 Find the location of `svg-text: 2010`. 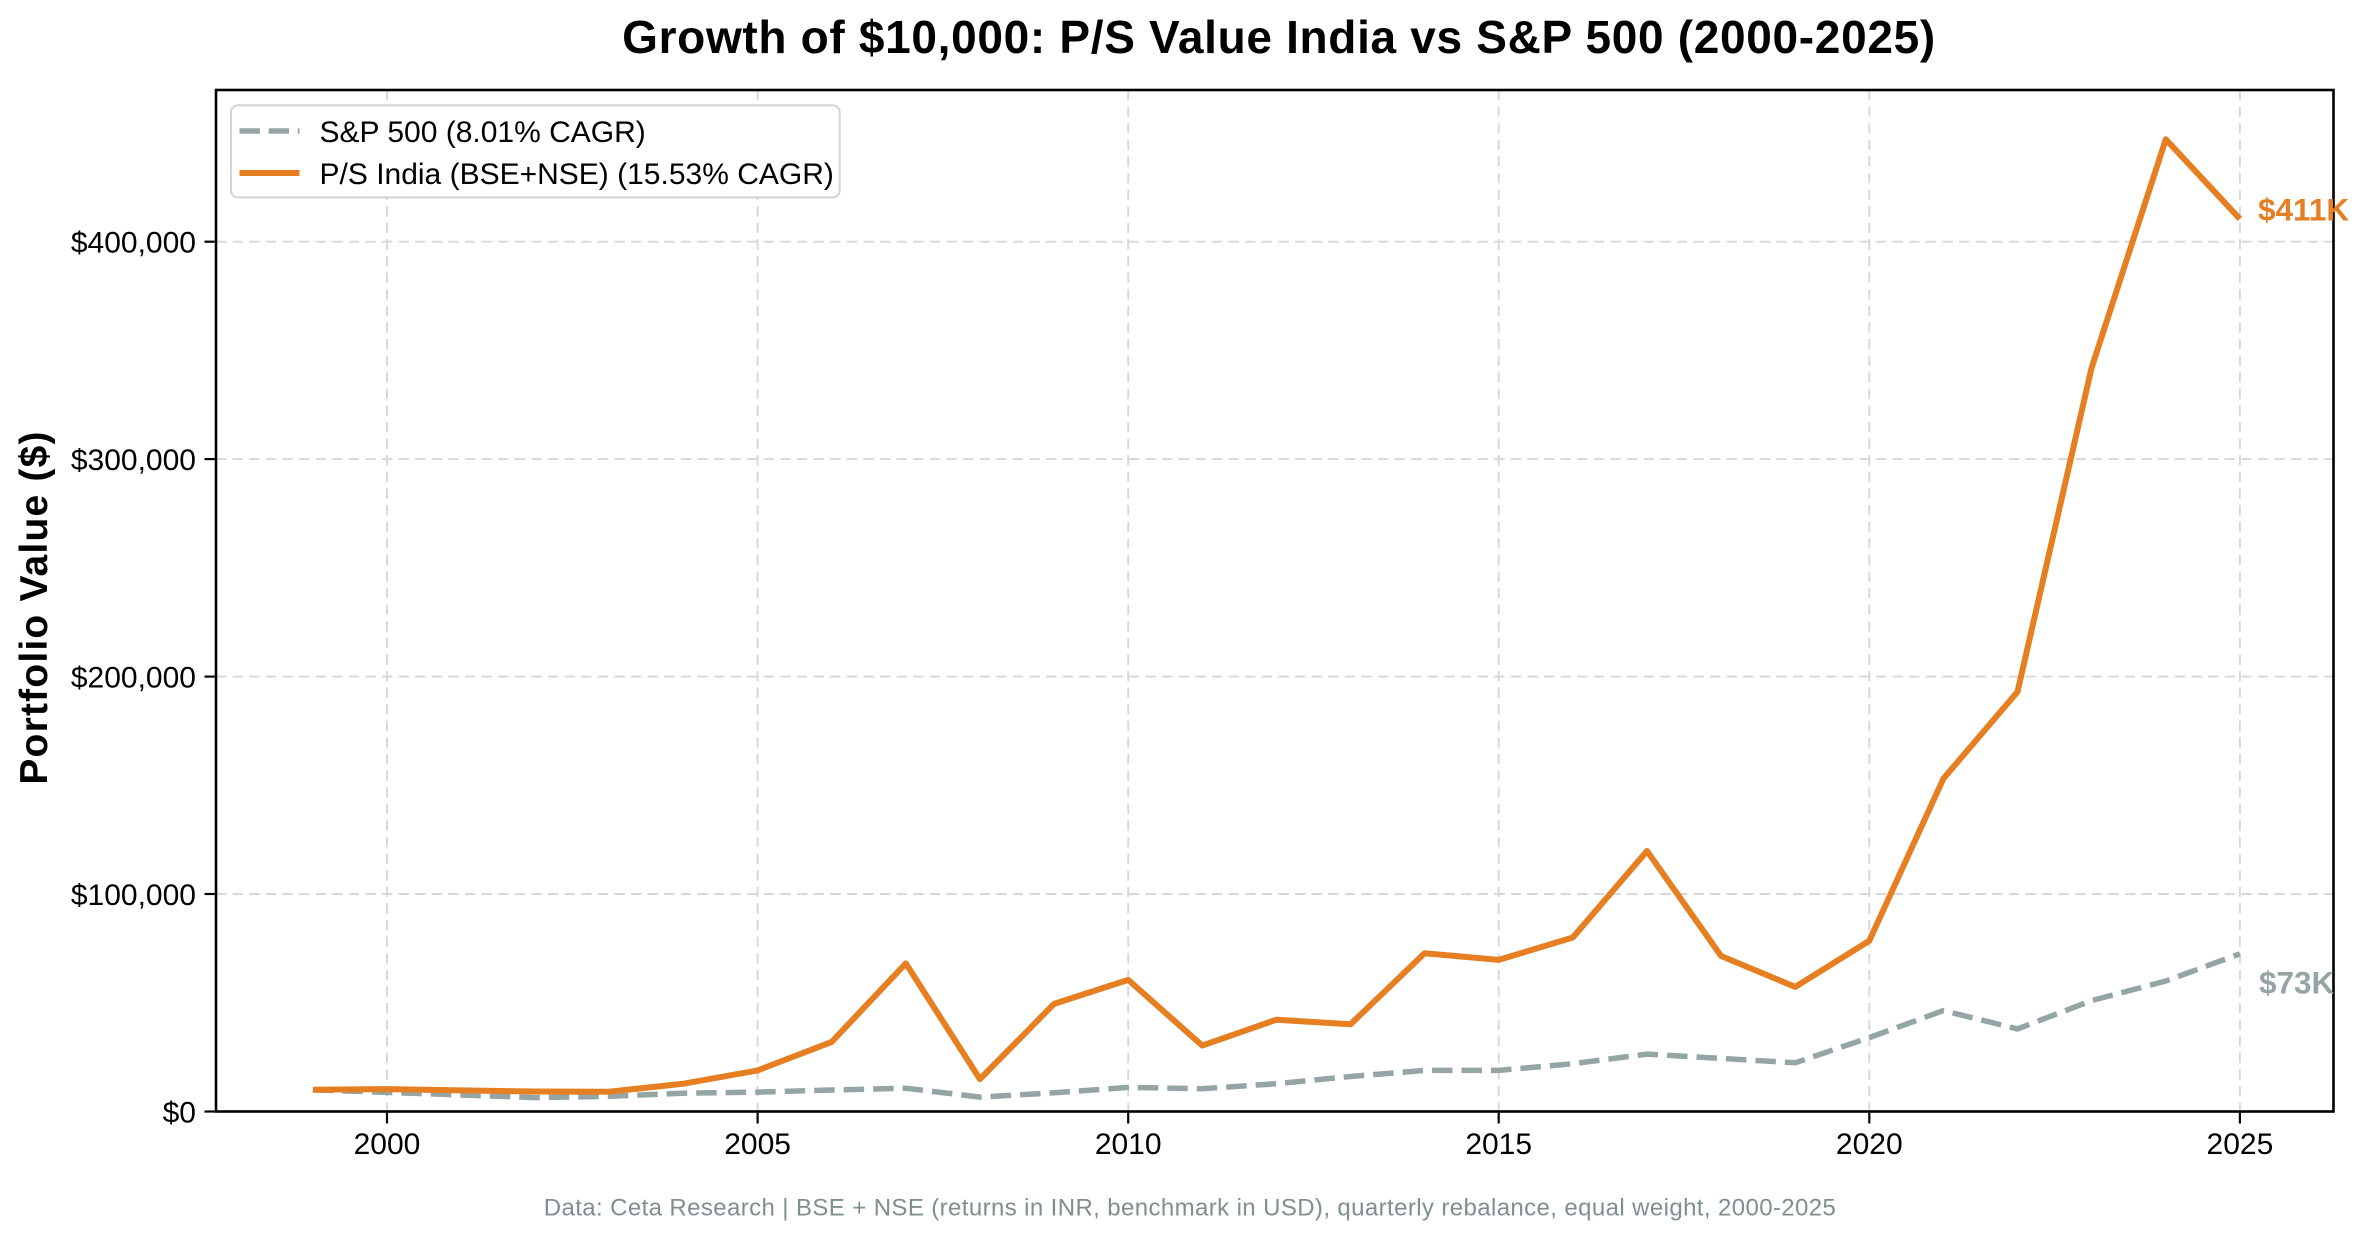

svg-text: 2010 is located at coordinates (1128, 1144).